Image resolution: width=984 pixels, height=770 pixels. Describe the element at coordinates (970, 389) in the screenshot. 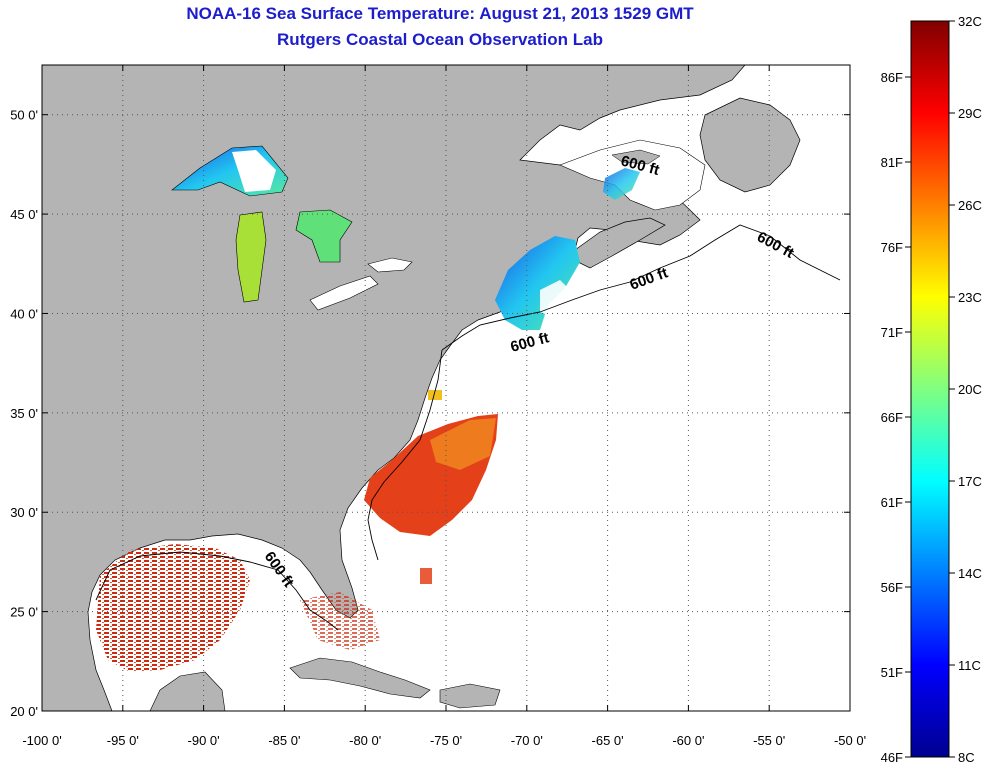

I see `colorbar-celsius-label: 20C` at that location.